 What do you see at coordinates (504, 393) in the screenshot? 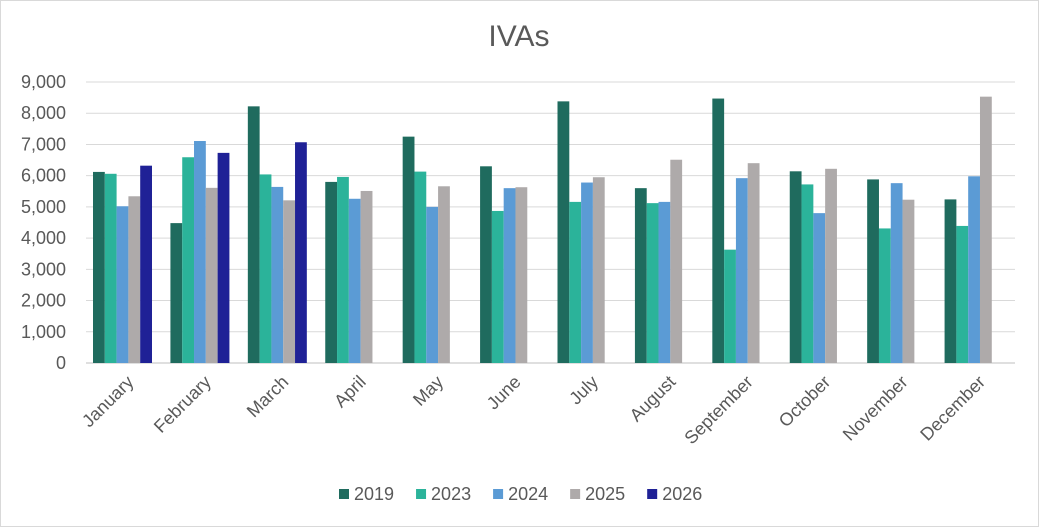
I see `x-tick-label: June` at bounding box center [504, 393].